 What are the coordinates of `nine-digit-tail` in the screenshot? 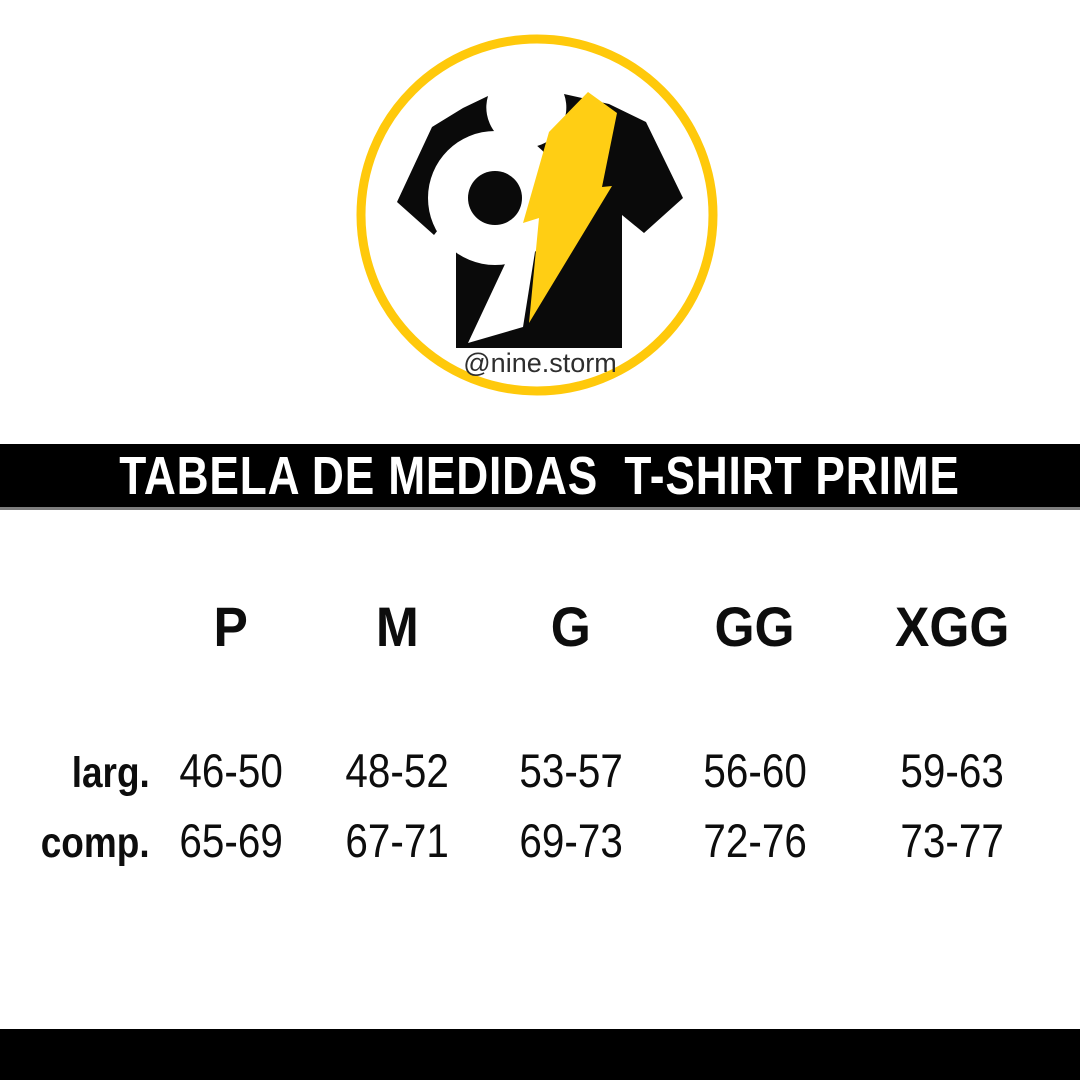 It's located at (503, 288).